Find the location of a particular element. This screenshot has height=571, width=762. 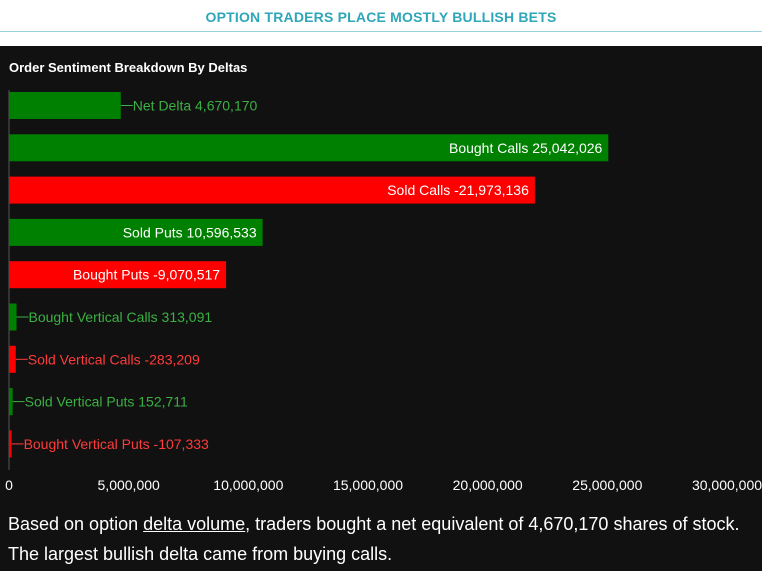

x-tick-label-0: 0 is located at coordinates (9, 485).